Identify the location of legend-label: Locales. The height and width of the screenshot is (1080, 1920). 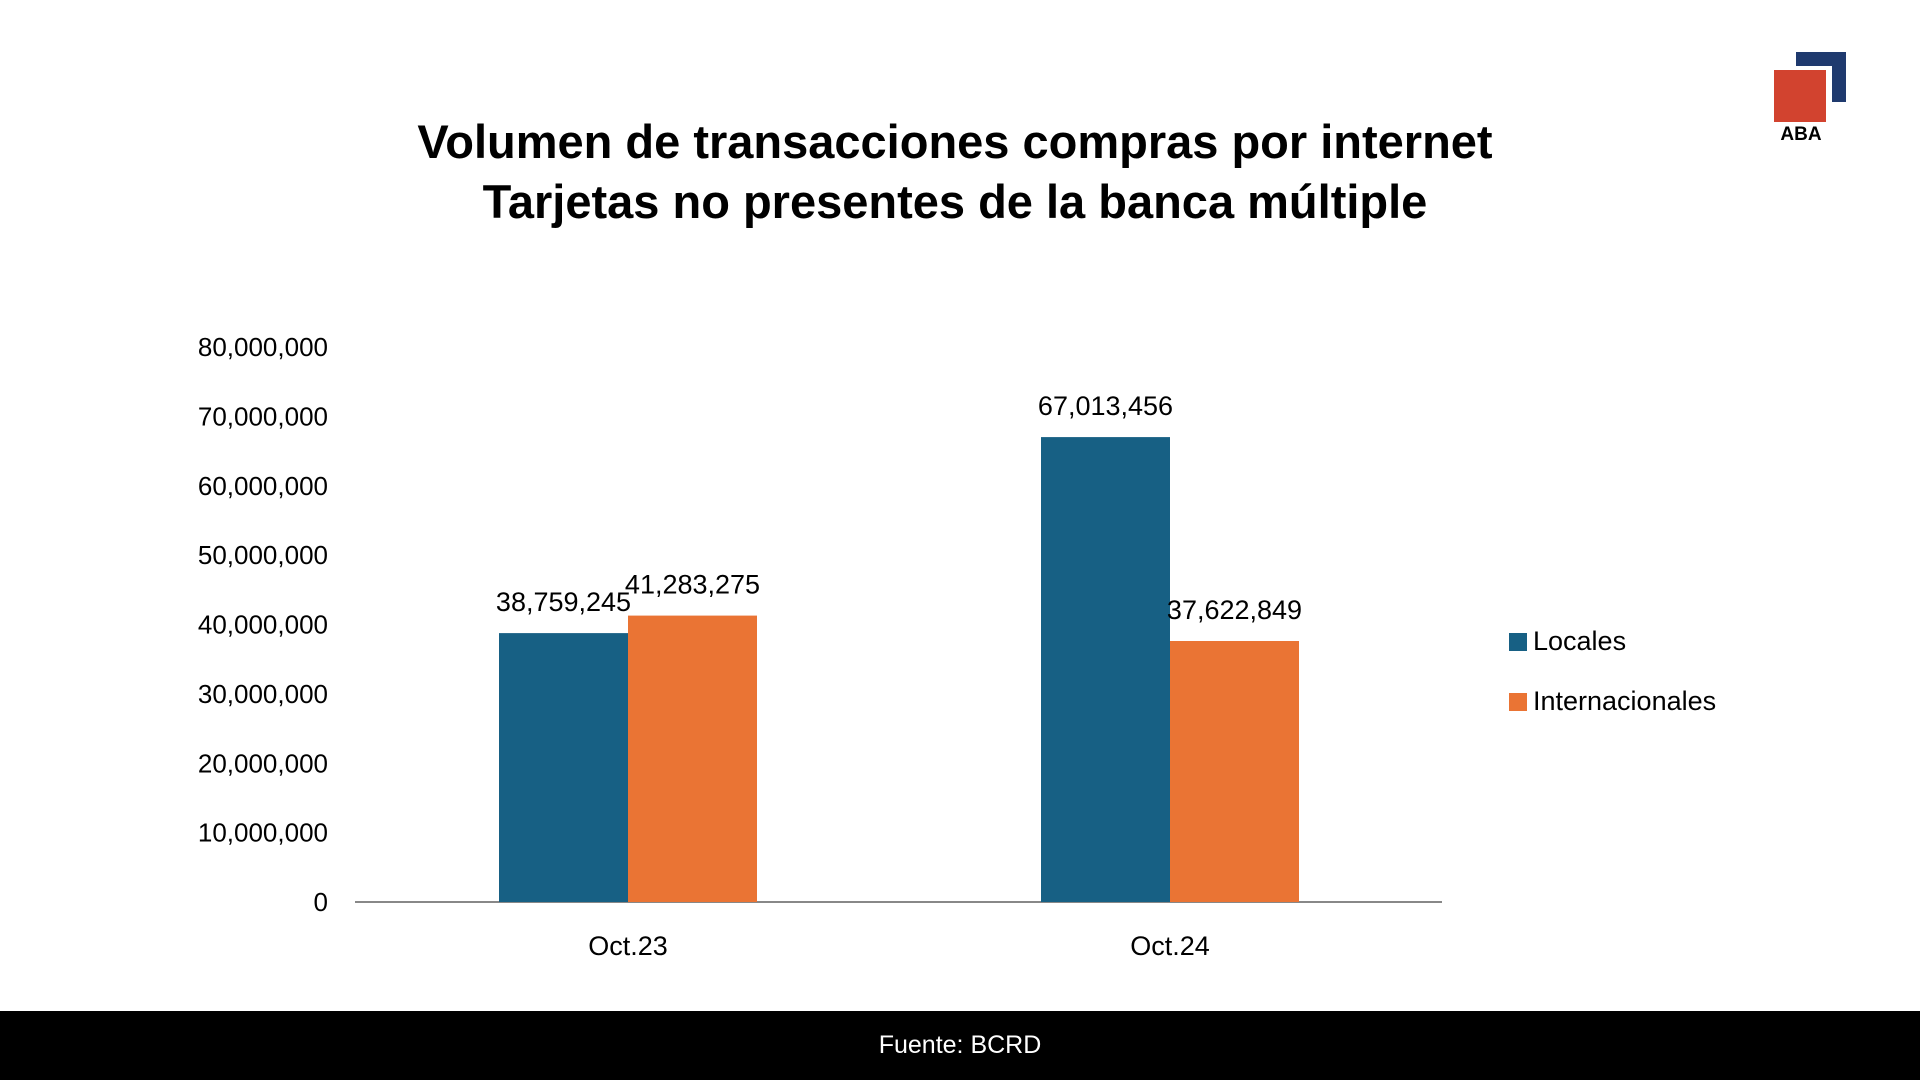
(1580, 641).